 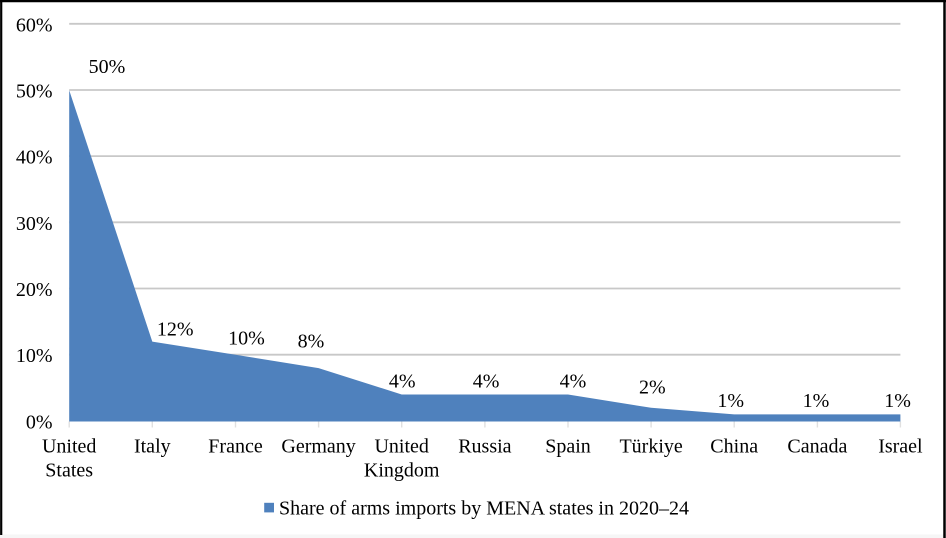 What do you see at coordinates (318, 446) in the screenshot?
I see `svg-text: Germany` at bounding box center [318, 446].